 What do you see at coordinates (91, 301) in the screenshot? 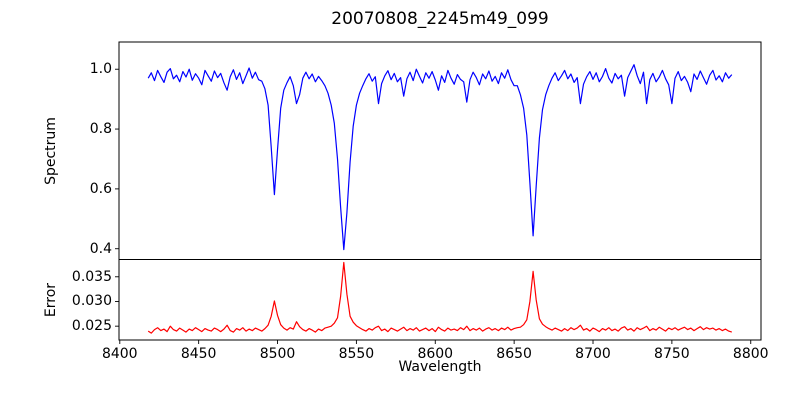
I see `y-tick-label: 0.030` at bounding box center [91, 301].